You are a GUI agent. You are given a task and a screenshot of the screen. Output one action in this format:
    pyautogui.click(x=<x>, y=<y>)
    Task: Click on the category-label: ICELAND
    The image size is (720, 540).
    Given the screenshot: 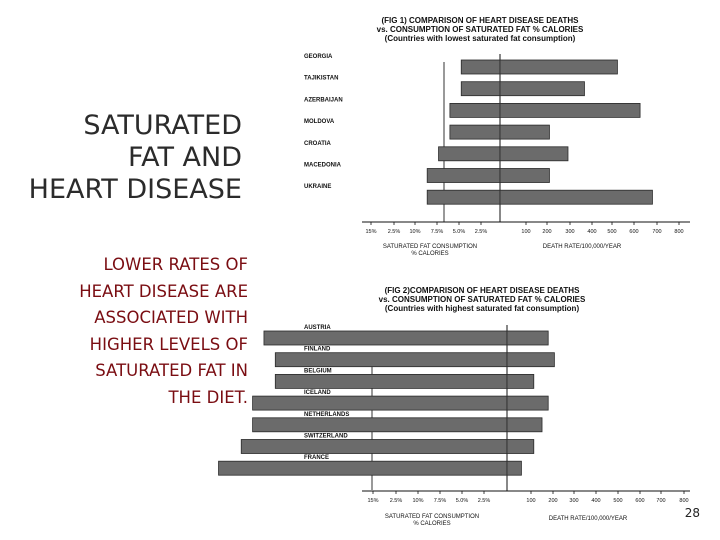 What is the action you would take?
    pyautogui.click(x=317, y=393)
    